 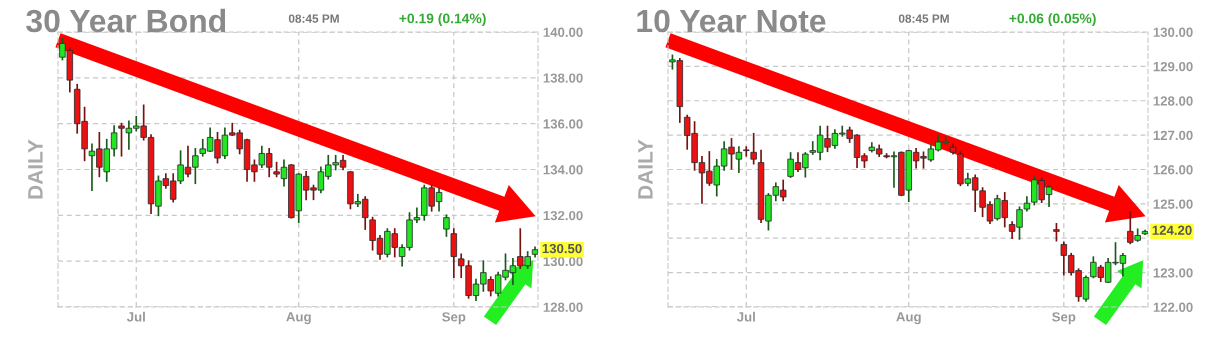 I want to click on y-tick-label: 123.00, so click(x=1173, y=273).